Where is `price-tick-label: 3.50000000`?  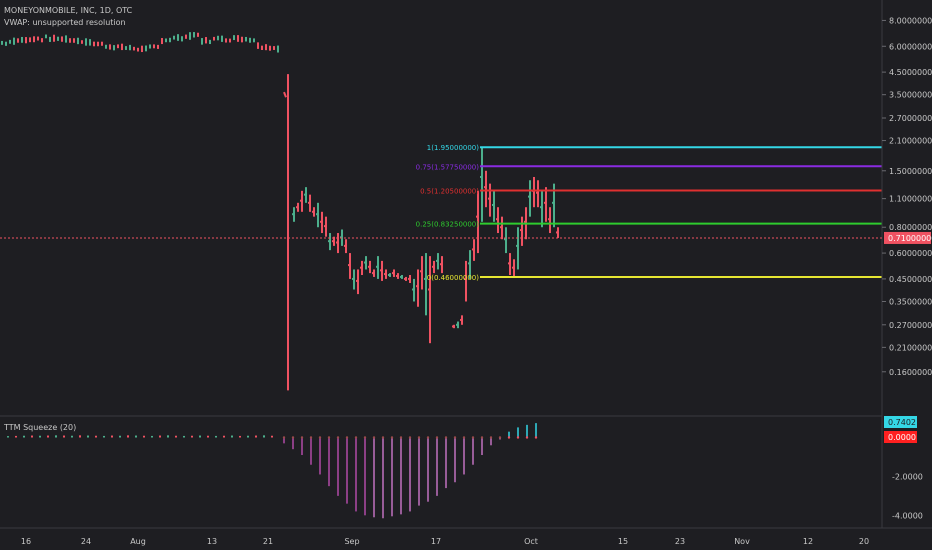 price-tick-label: 3.50000000 is located at coordinates (910, 95).